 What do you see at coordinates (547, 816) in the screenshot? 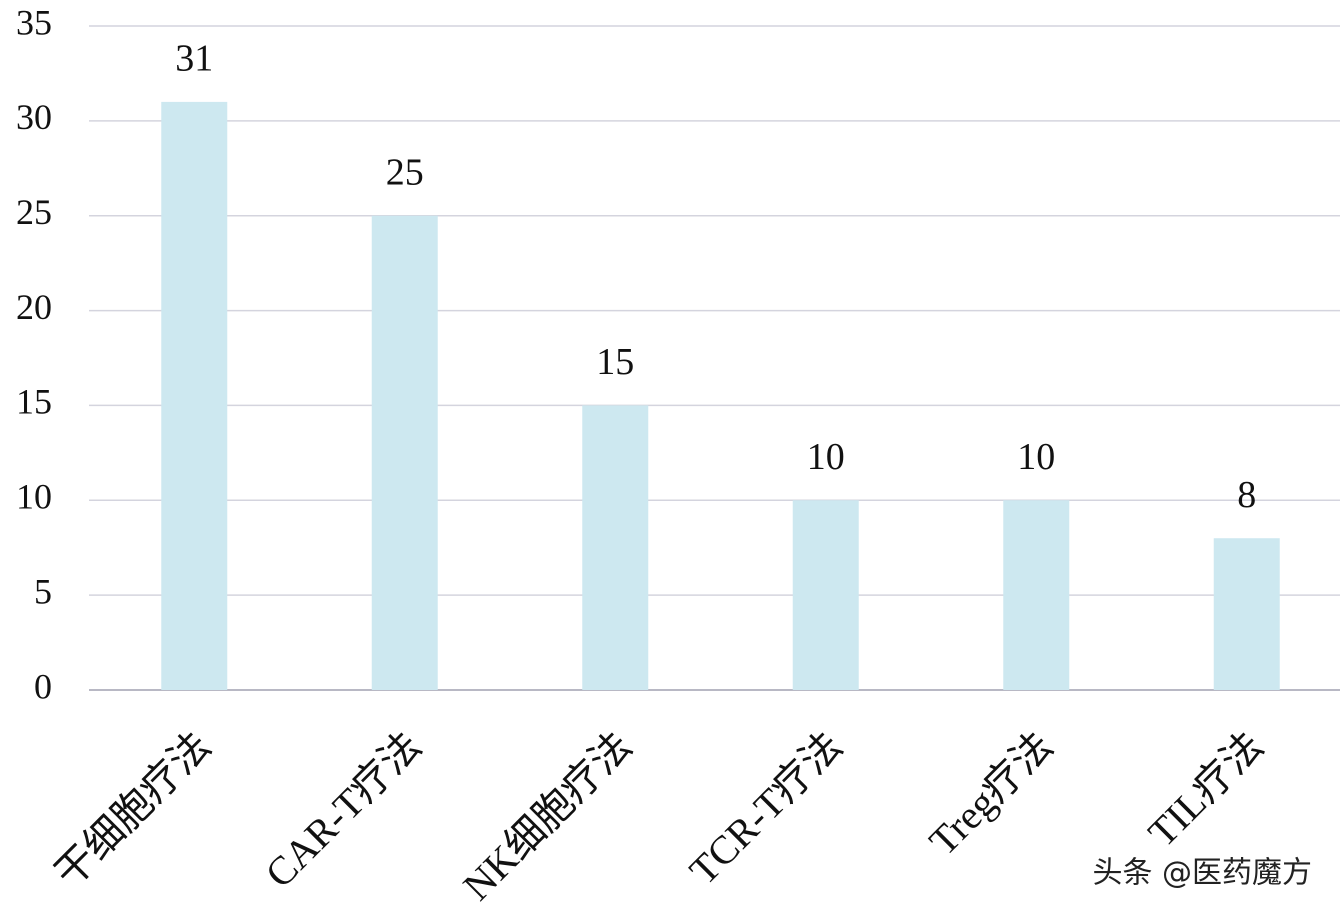
I see `x-tick-label: NK细胞疗法` at bounding box center [547, 816].